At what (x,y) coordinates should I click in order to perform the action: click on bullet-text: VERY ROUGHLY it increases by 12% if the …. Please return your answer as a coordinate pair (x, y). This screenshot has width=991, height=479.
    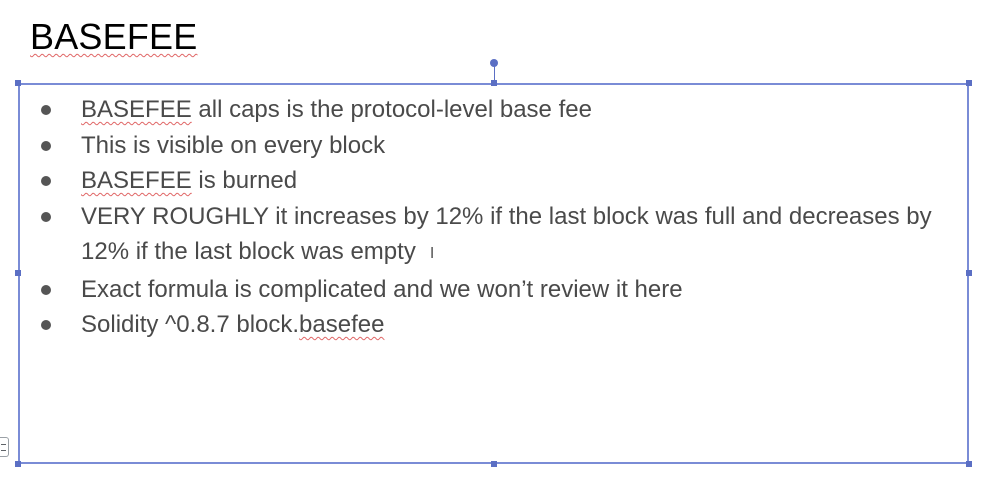
    Looking at the image, I should click on (506, 234).